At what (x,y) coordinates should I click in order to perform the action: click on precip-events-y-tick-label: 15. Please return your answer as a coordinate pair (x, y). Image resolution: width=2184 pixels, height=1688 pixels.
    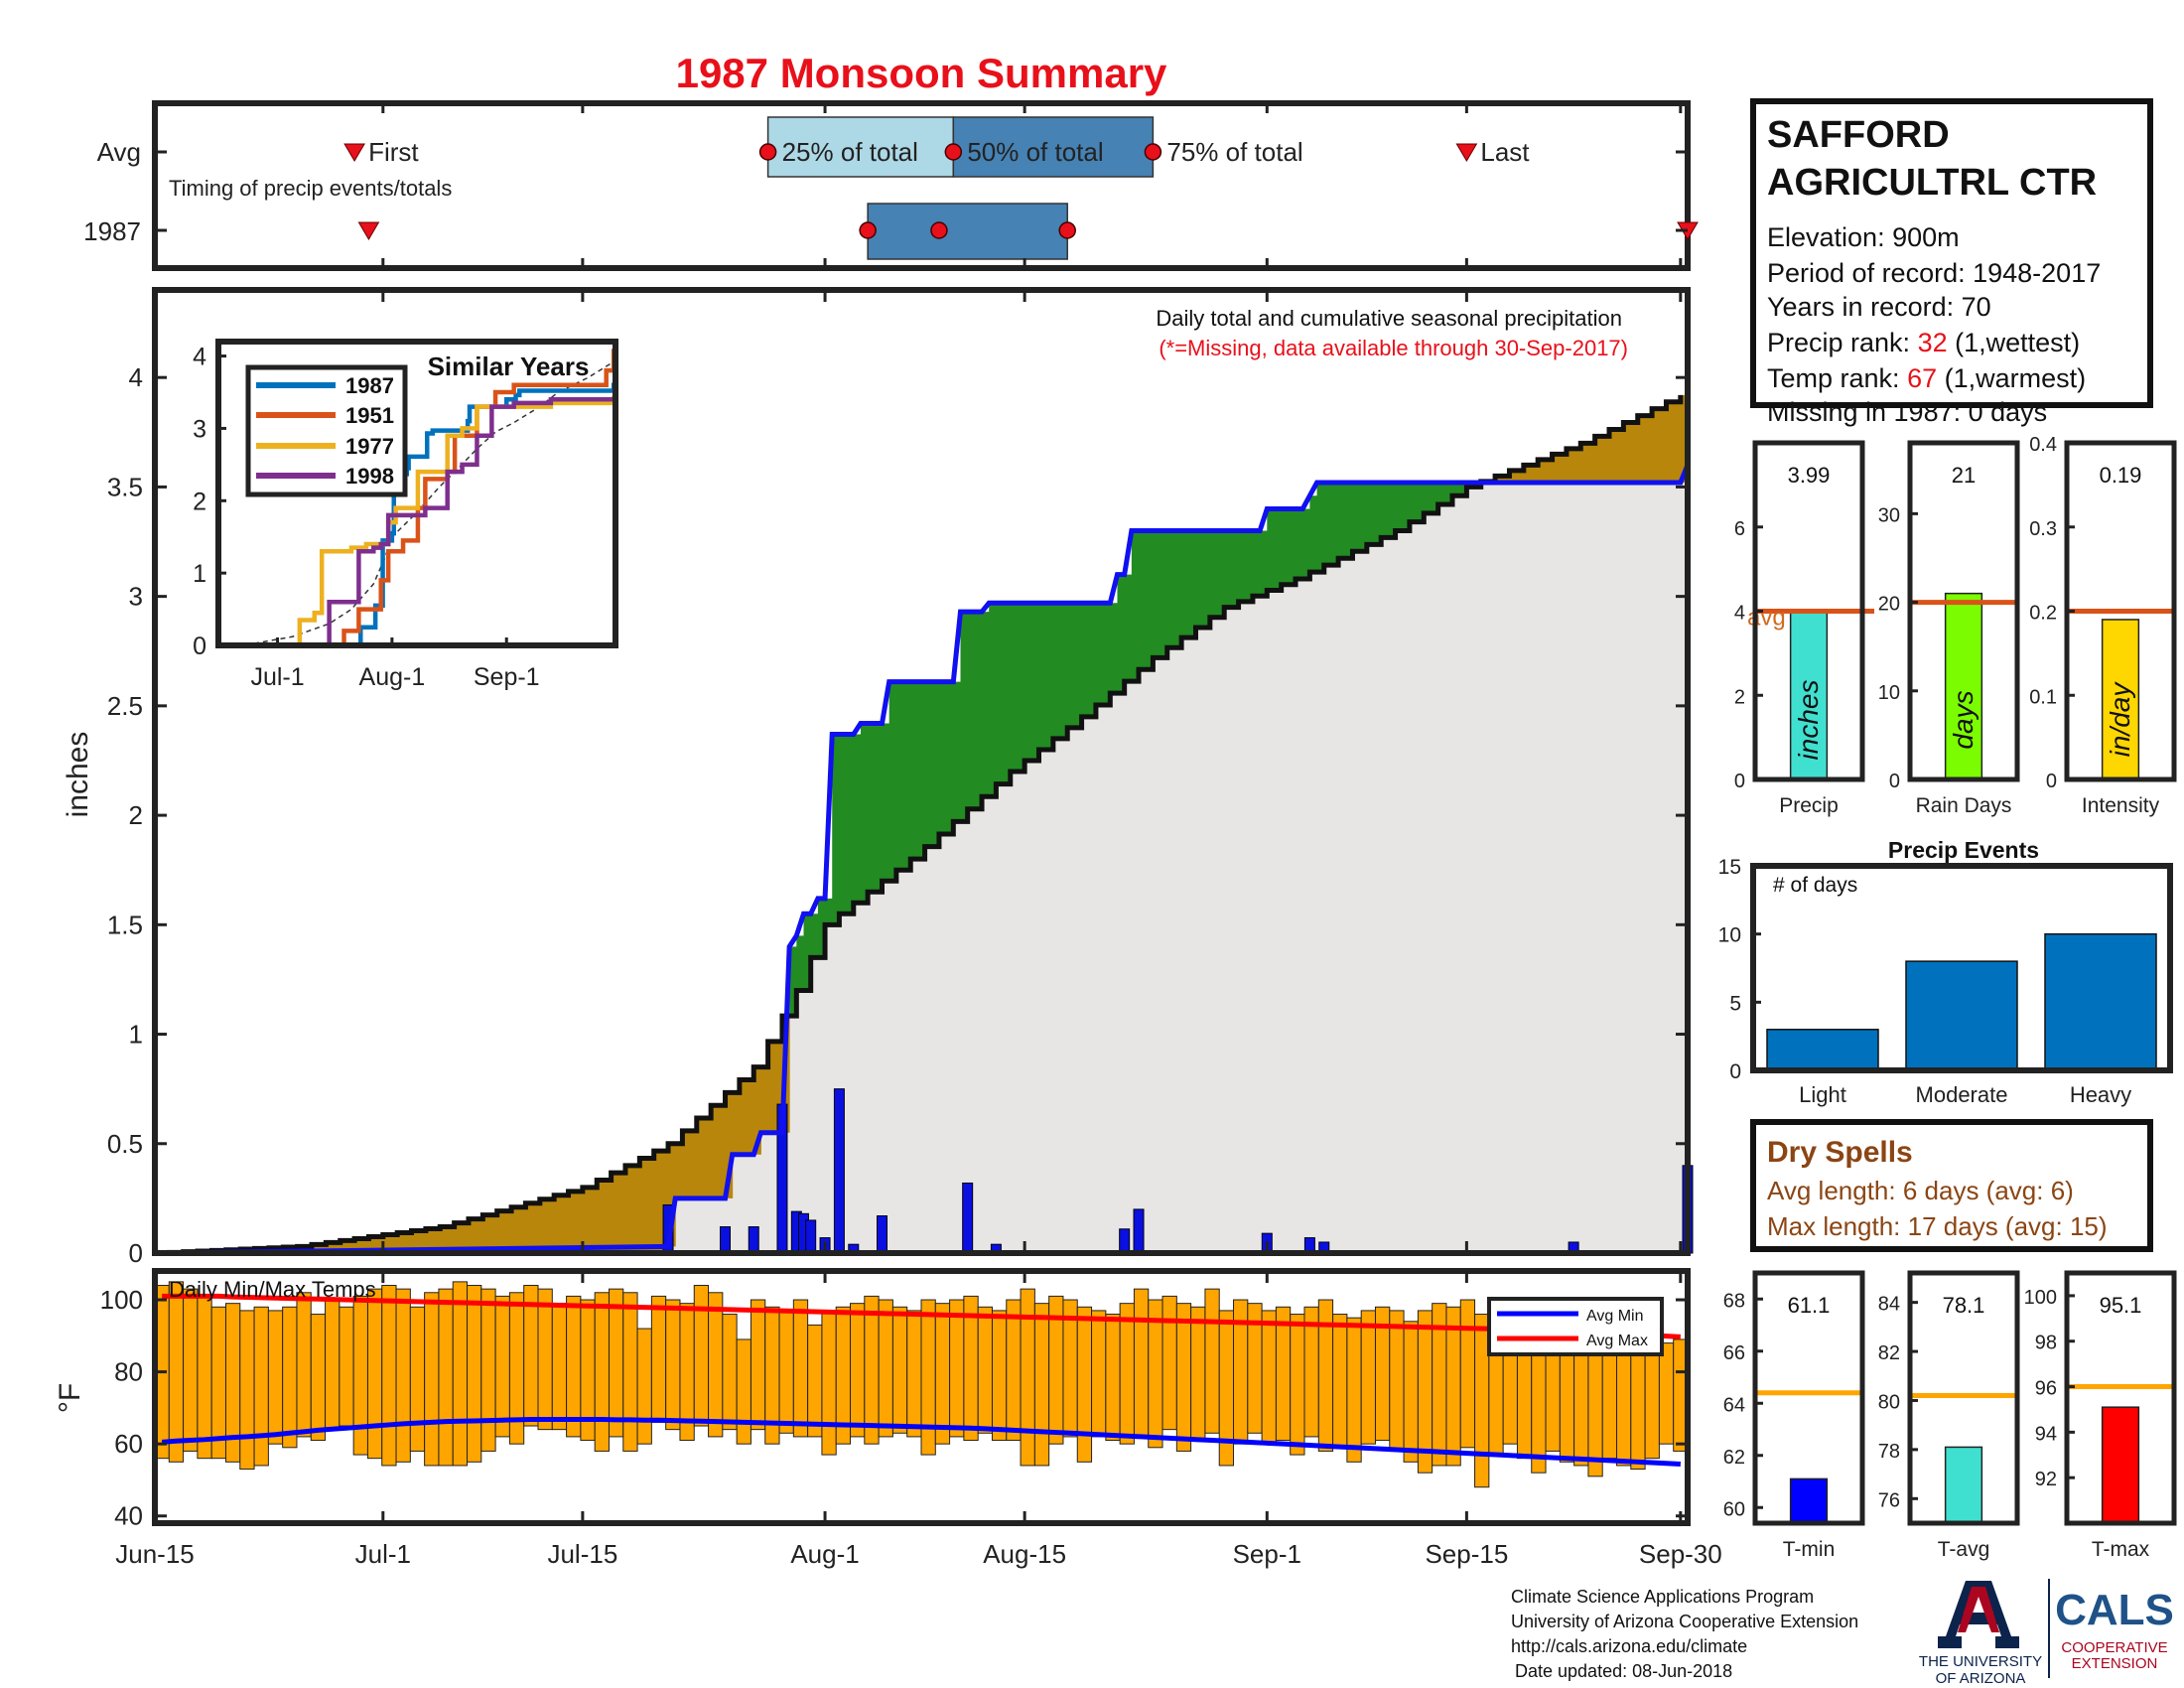
    Looking at the image, I should click on (1729, 867).